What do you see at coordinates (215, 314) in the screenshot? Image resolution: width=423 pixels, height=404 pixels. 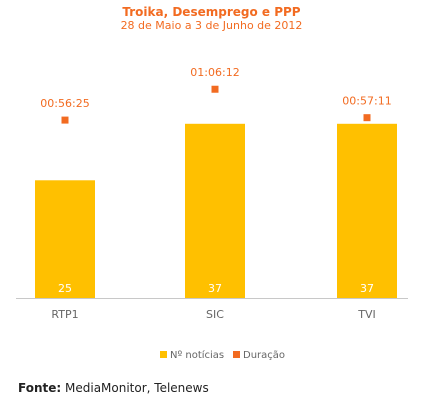 I see `x-tick-label: SIC` at bounding box center [215, 314].